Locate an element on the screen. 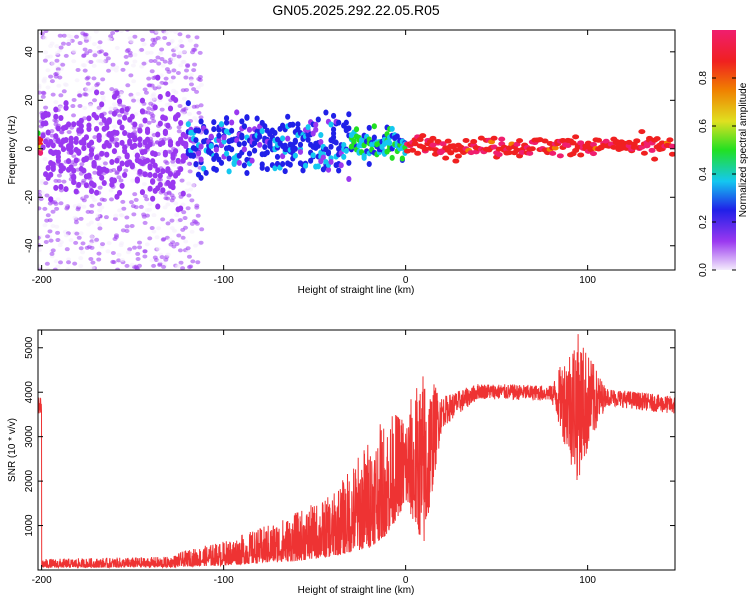  snr-x-tick-label: -100 is located at coordinates (224, 580).